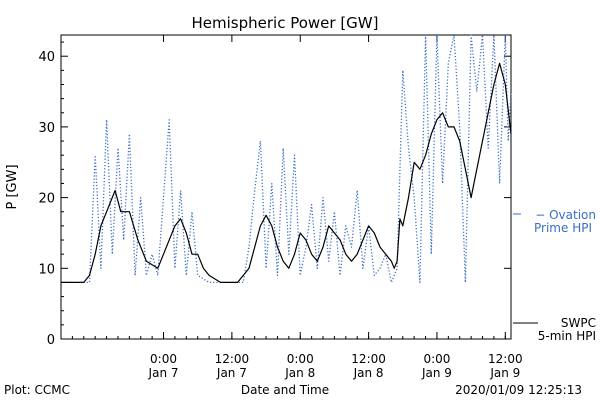 This screenshot has width=600, height=400. Describe the element at coordinates (12, 186) in the screenshot. I see `y-axis-label: P [GW]` at that location.